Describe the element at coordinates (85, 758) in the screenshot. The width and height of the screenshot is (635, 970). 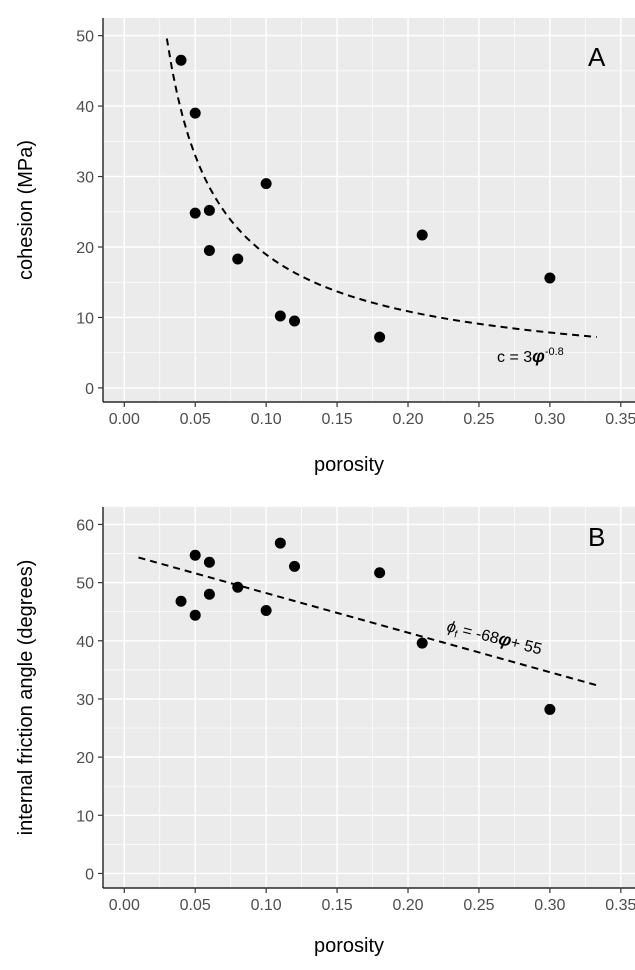
I see `panel-b-y-tick-label: 20` at that location.